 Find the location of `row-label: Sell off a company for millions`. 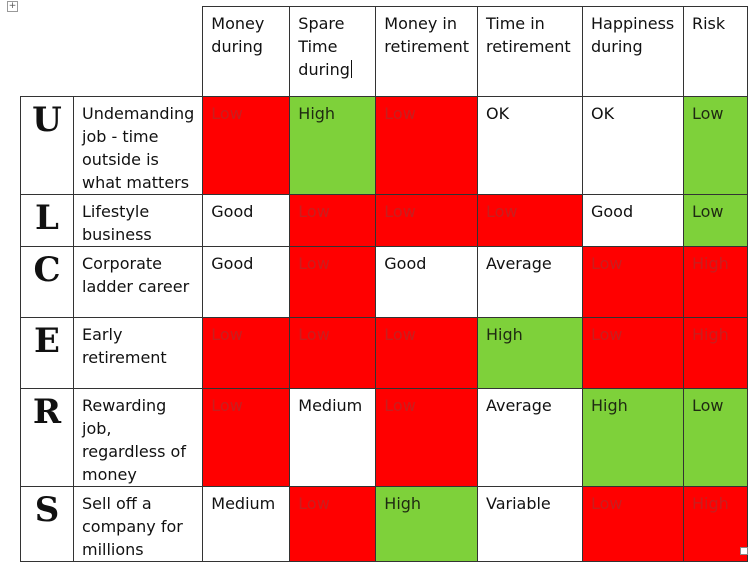

row-label: Sell off a company for millions is located at coordinates (138, 524).